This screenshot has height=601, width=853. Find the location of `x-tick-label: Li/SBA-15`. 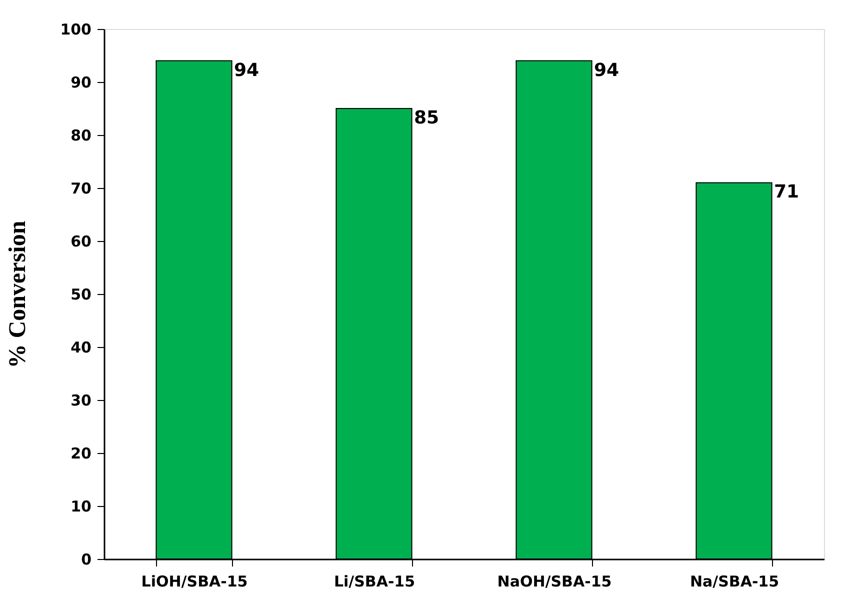

x-tick-label: Li/SBA-15 is located at coordinates (375, 581).